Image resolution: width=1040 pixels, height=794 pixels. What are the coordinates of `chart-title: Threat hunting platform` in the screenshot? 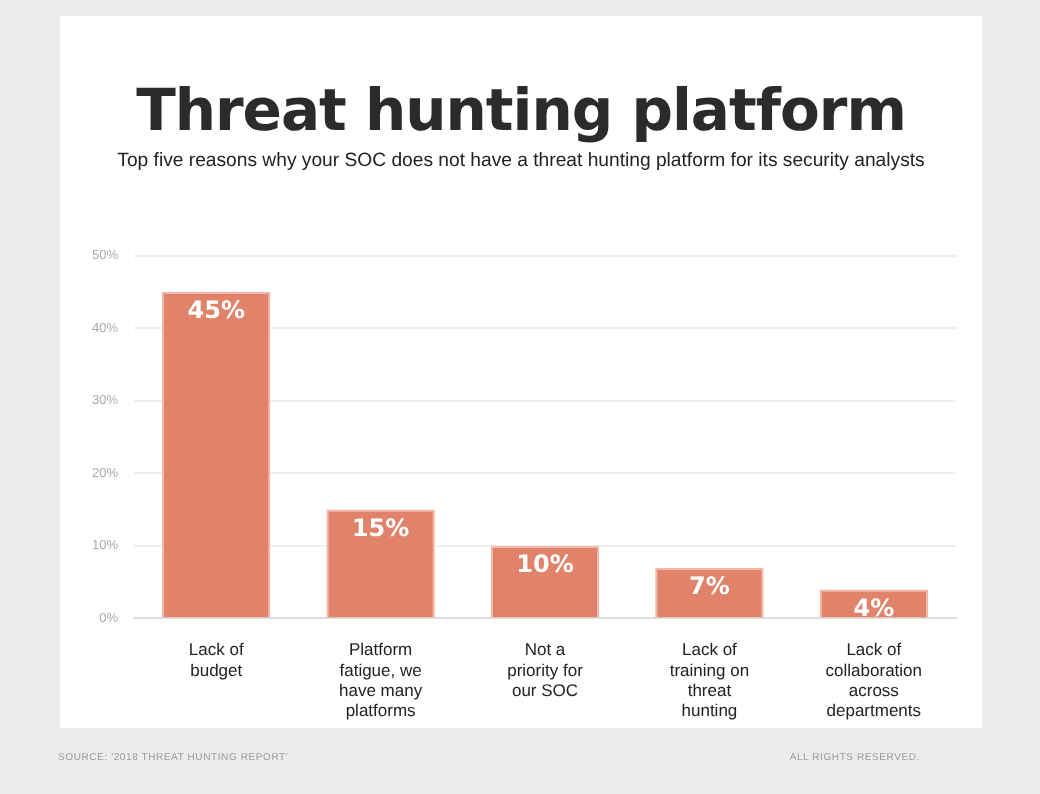 It's located at (521, 110).